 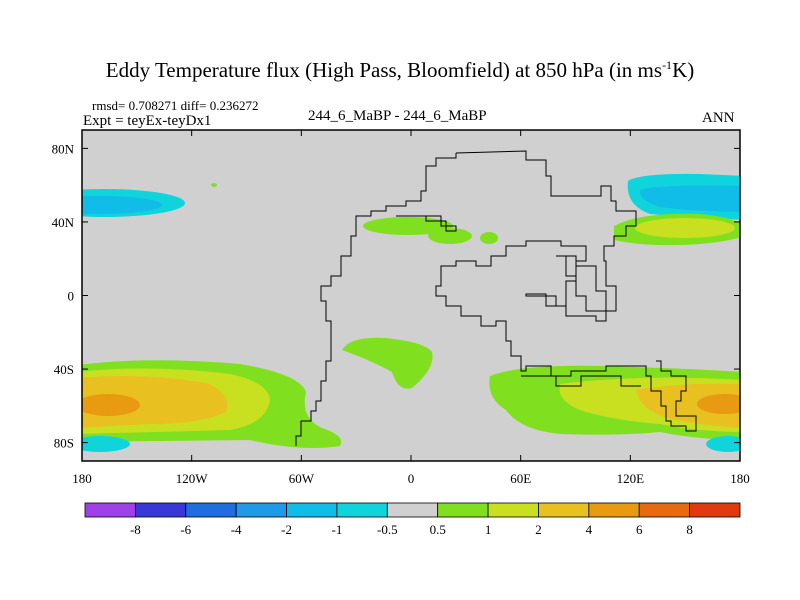 What do you see at coordinates (376, 299) in the screenshot?
I see `coastline-north-landmass-west` at bounding box center [376, 299].